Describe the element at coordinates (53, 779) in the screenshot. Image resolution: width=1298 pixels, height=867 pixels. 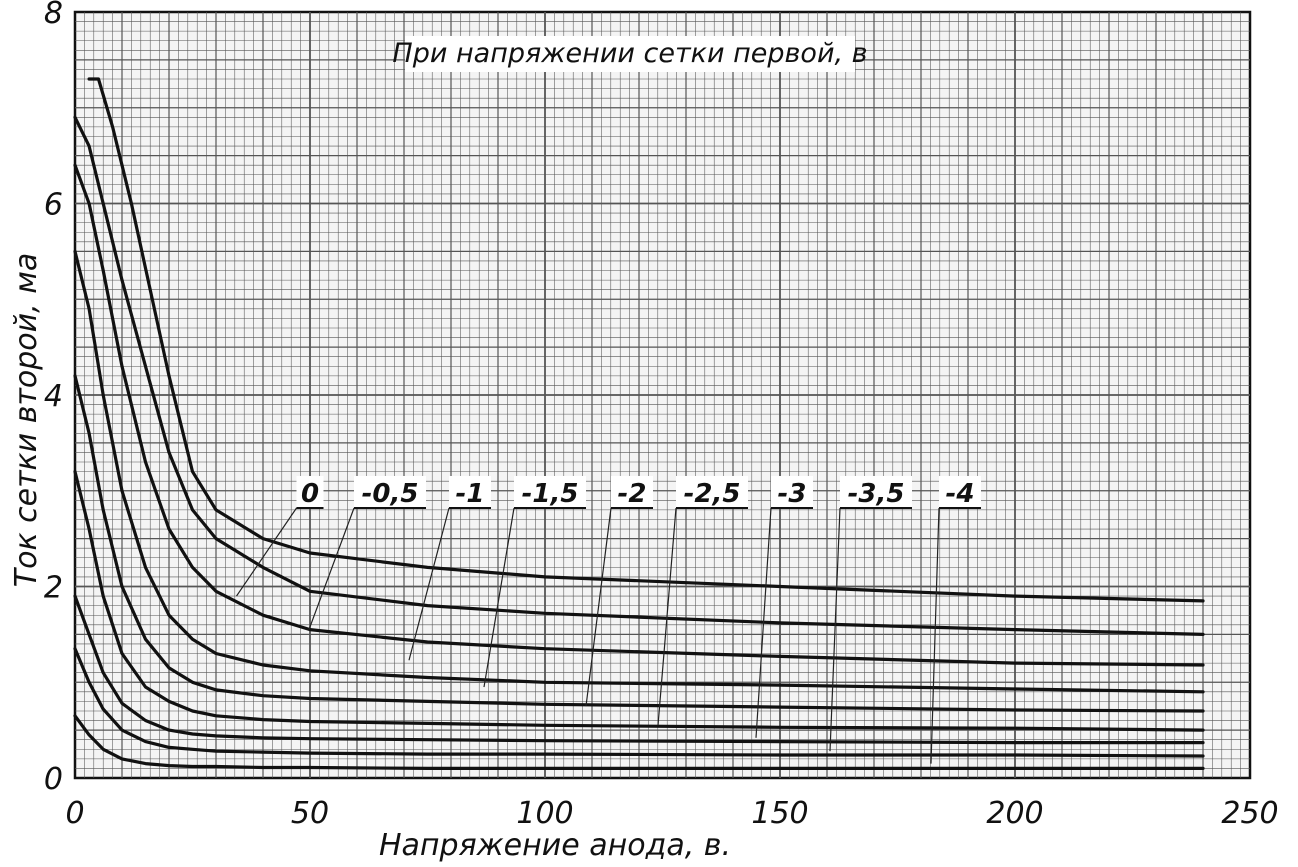
I see `y-tick-label: 0` at that location.